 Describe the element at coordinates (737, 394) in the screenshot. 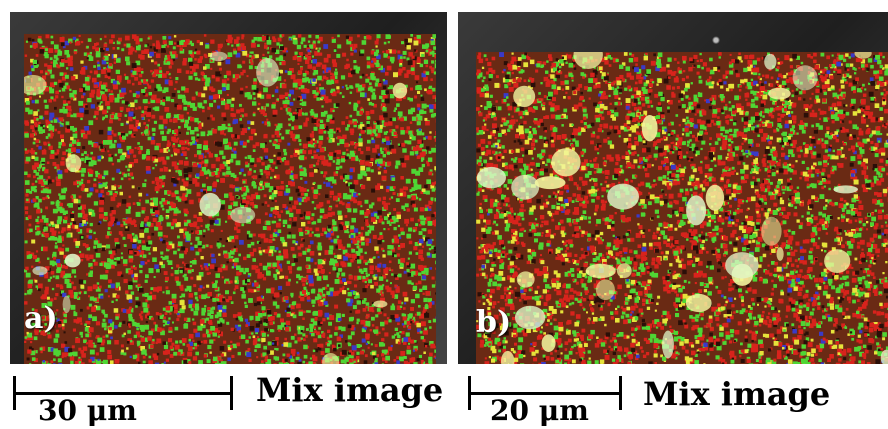

I see `caption-b: Mix image` at that location.